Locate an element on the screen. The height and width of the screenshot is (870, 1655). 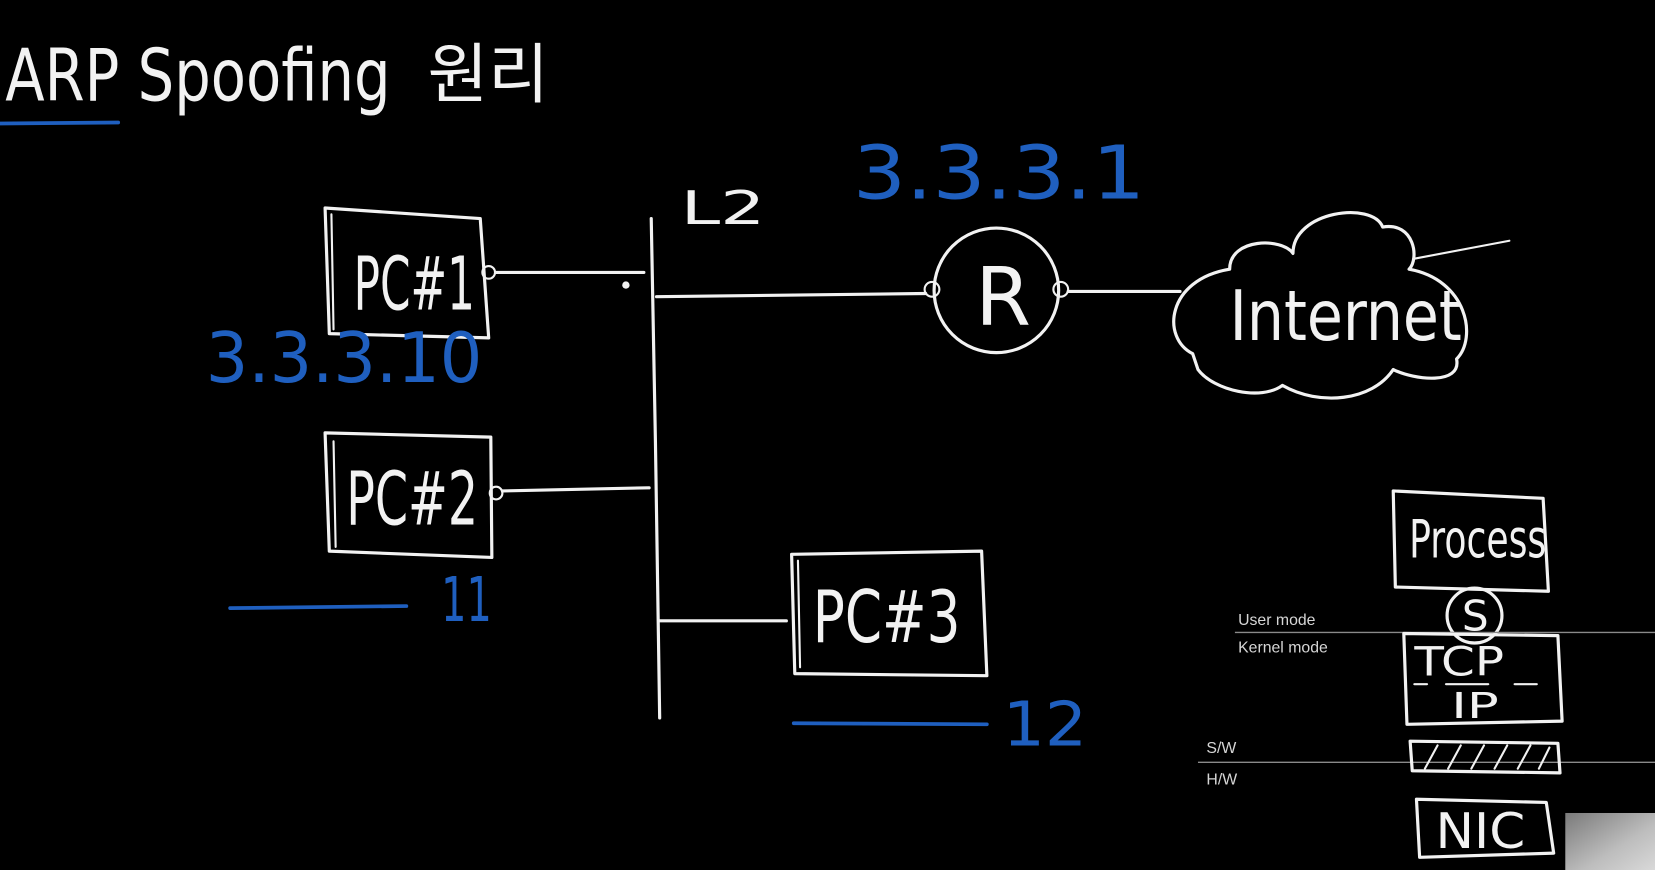
pc2-label: PC#2 is located at coordinates (412, 500).